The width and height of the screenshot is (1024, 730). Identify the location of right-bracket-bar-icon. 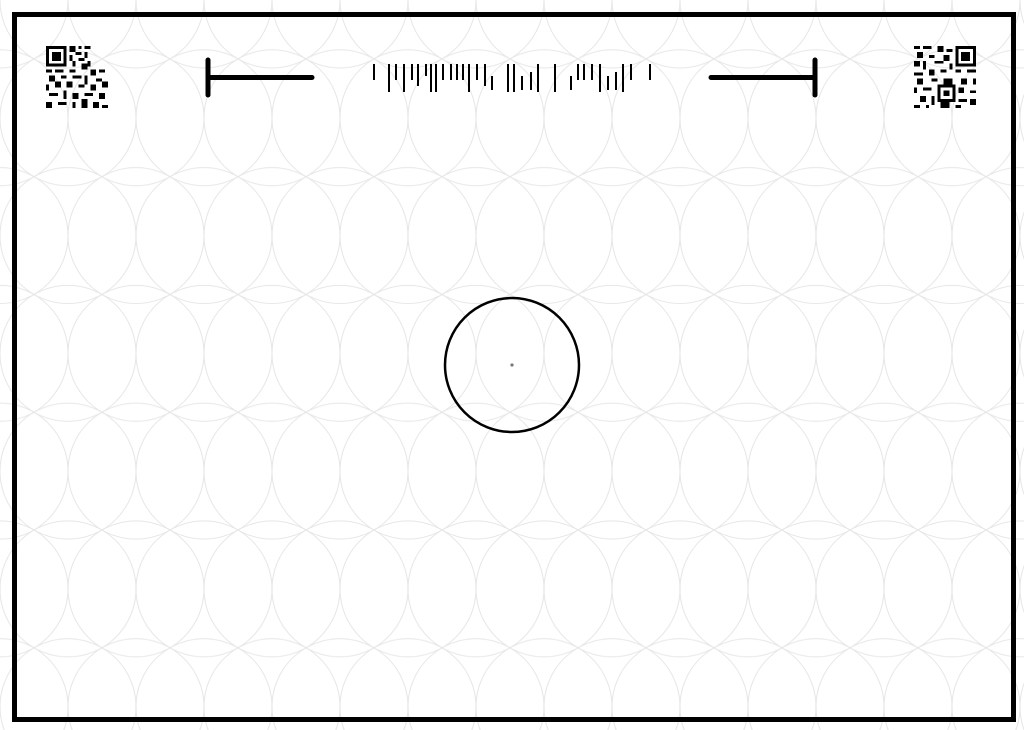
(763, 77).